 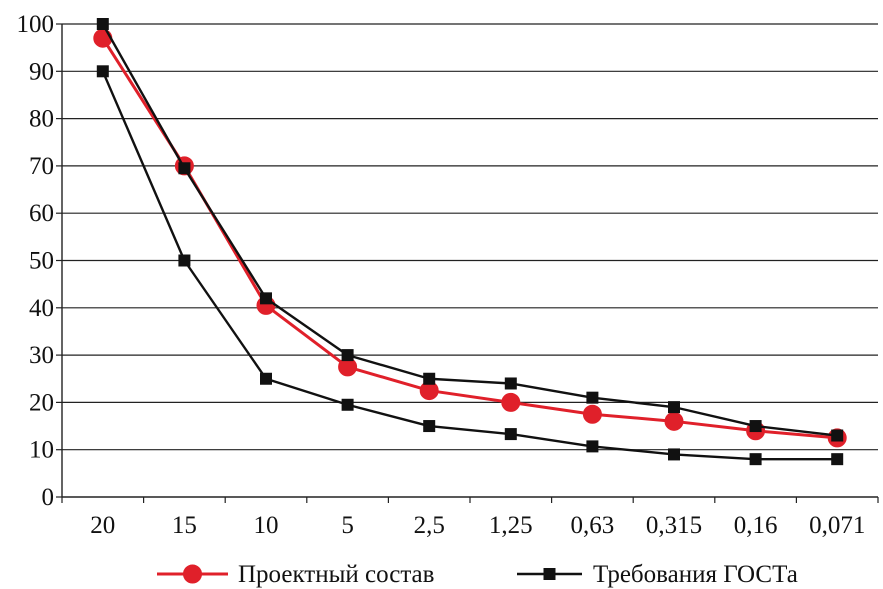 I want to click on x-tick-label: 5, so click(x=347, y=525).